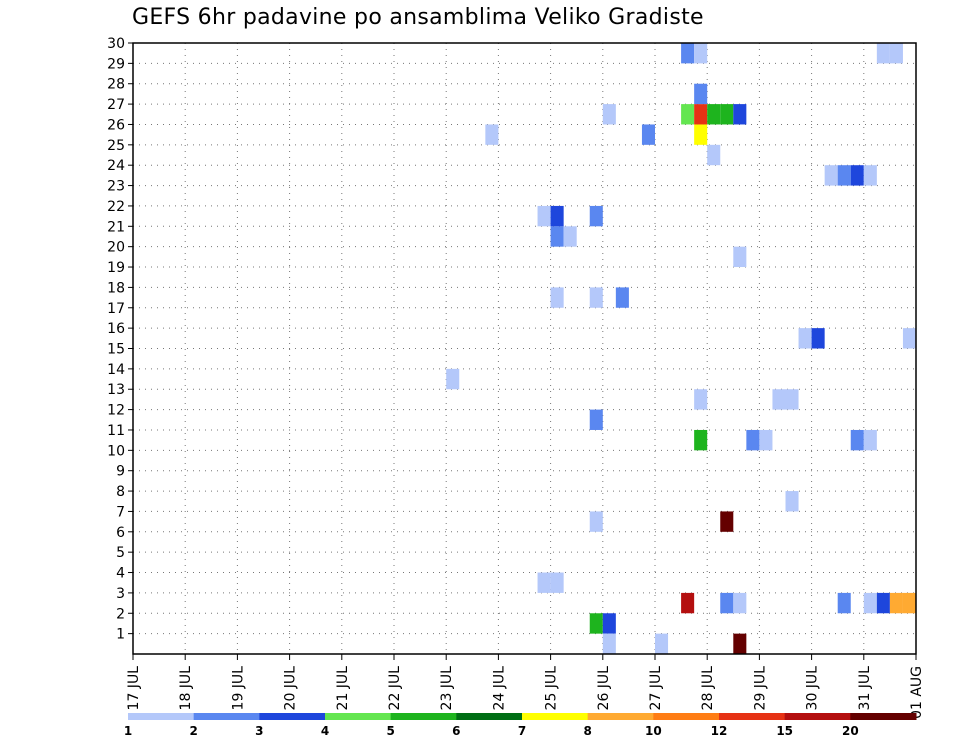 Image resolution: width=960 pixels, height=742 pixels. I want to click on colorbar-label: 12, so click(719, 731).